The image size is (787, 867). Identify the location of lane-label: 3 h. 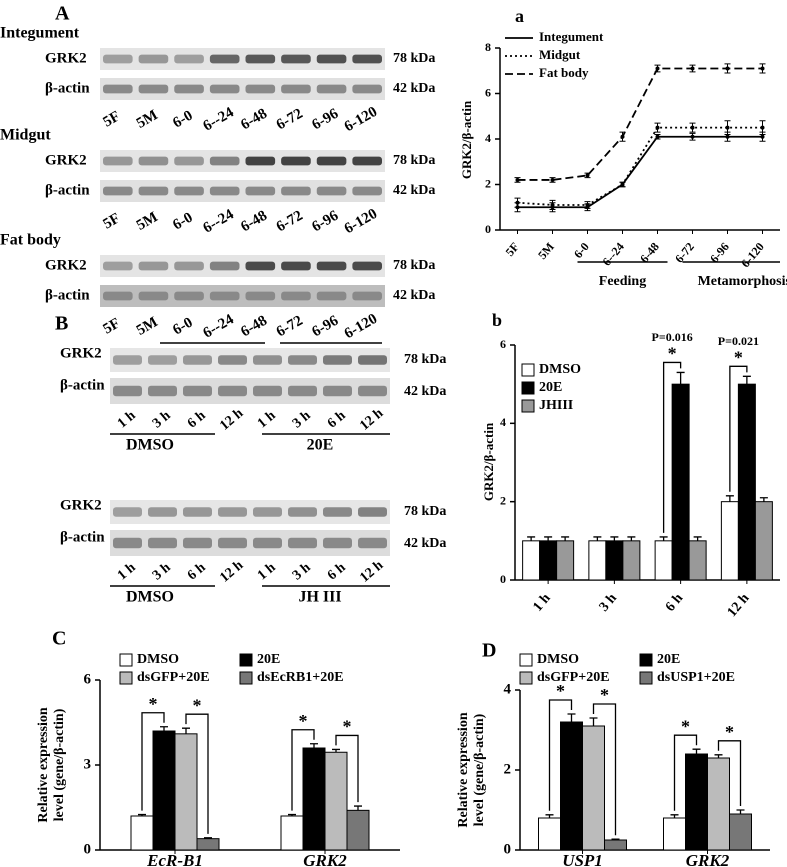
(302, 419).